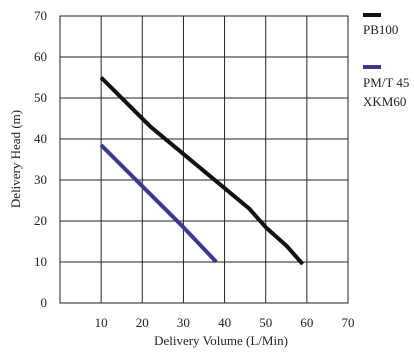 The width and height of the screenshot is (414, 354). Describe the element at coordinates (40, 261) in the screenshot. I see `y-tick-label: 10` at that location.